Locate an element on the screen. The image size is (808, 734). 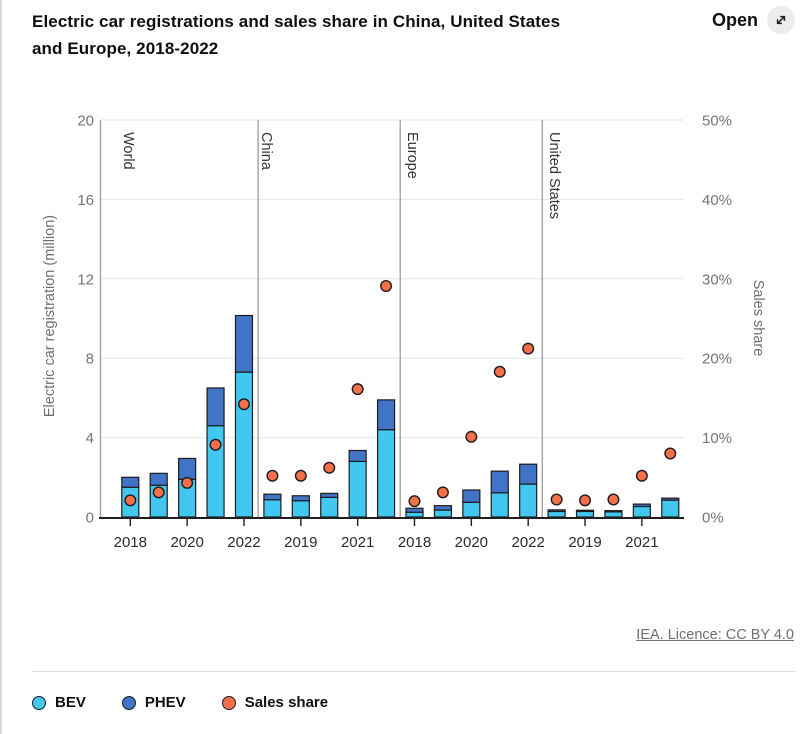
phev-swatch-icon is located at coordinates (128, 702).